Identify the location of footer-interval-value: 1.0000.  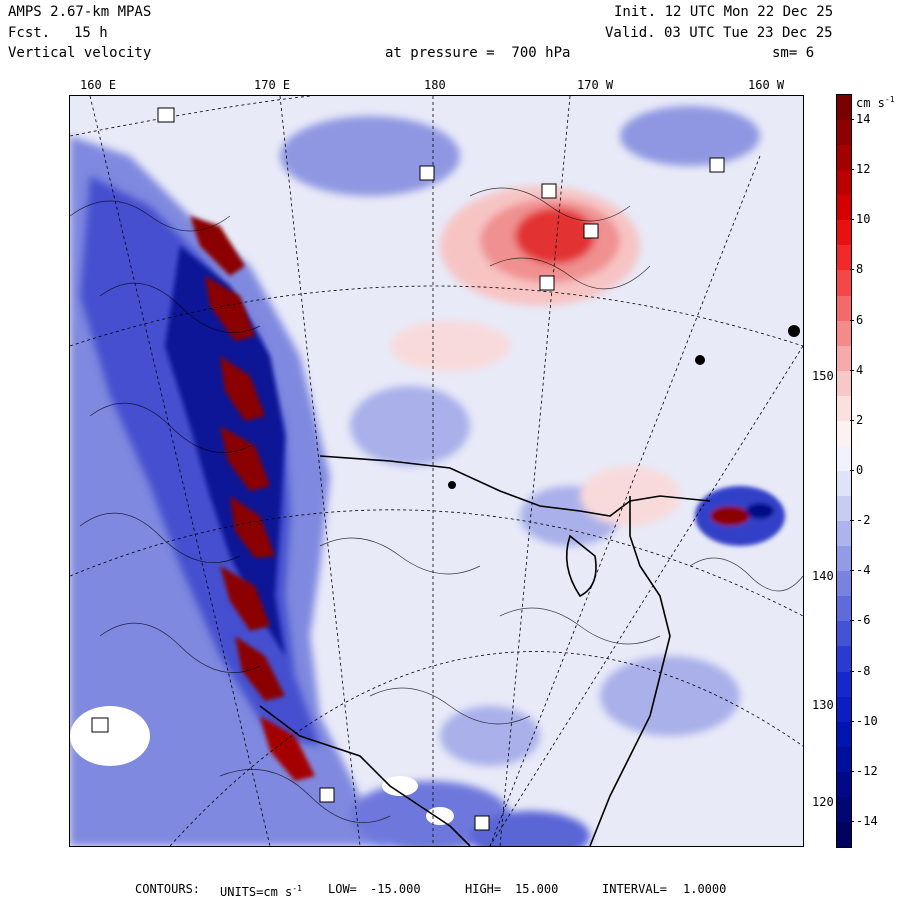
(705, 889).